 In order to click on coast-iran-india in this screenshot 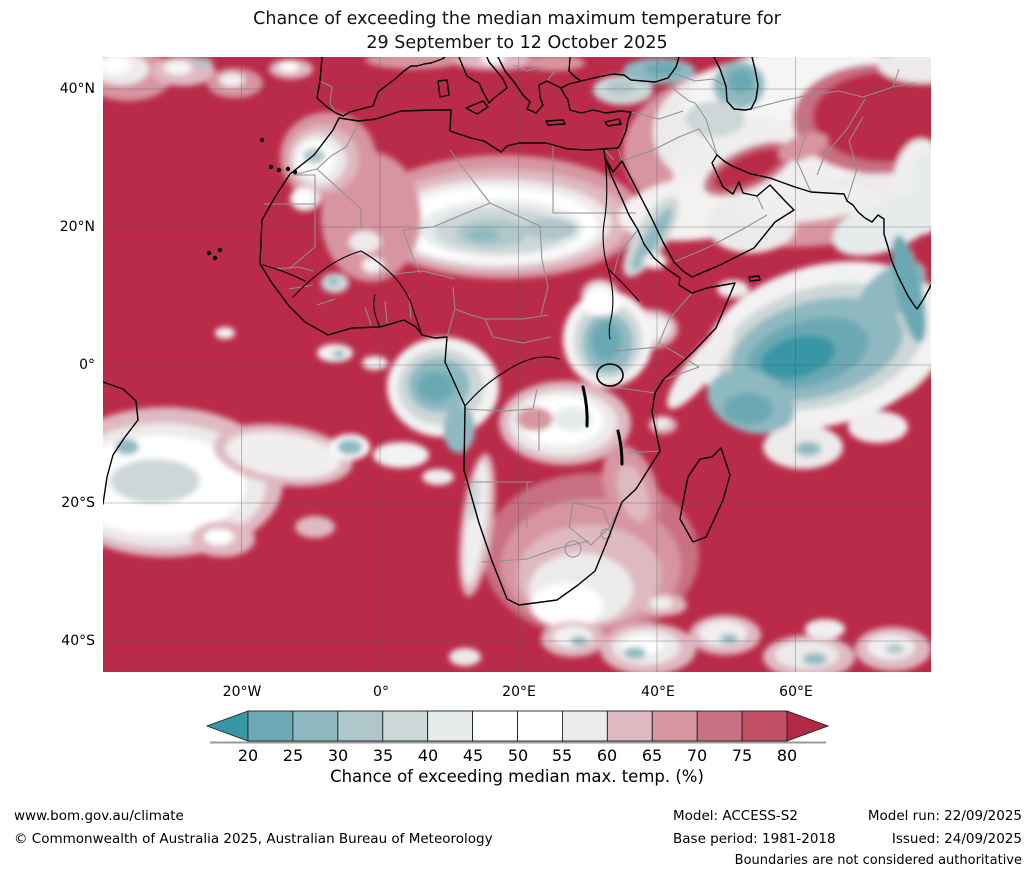, I will do `click(823, 232)`.